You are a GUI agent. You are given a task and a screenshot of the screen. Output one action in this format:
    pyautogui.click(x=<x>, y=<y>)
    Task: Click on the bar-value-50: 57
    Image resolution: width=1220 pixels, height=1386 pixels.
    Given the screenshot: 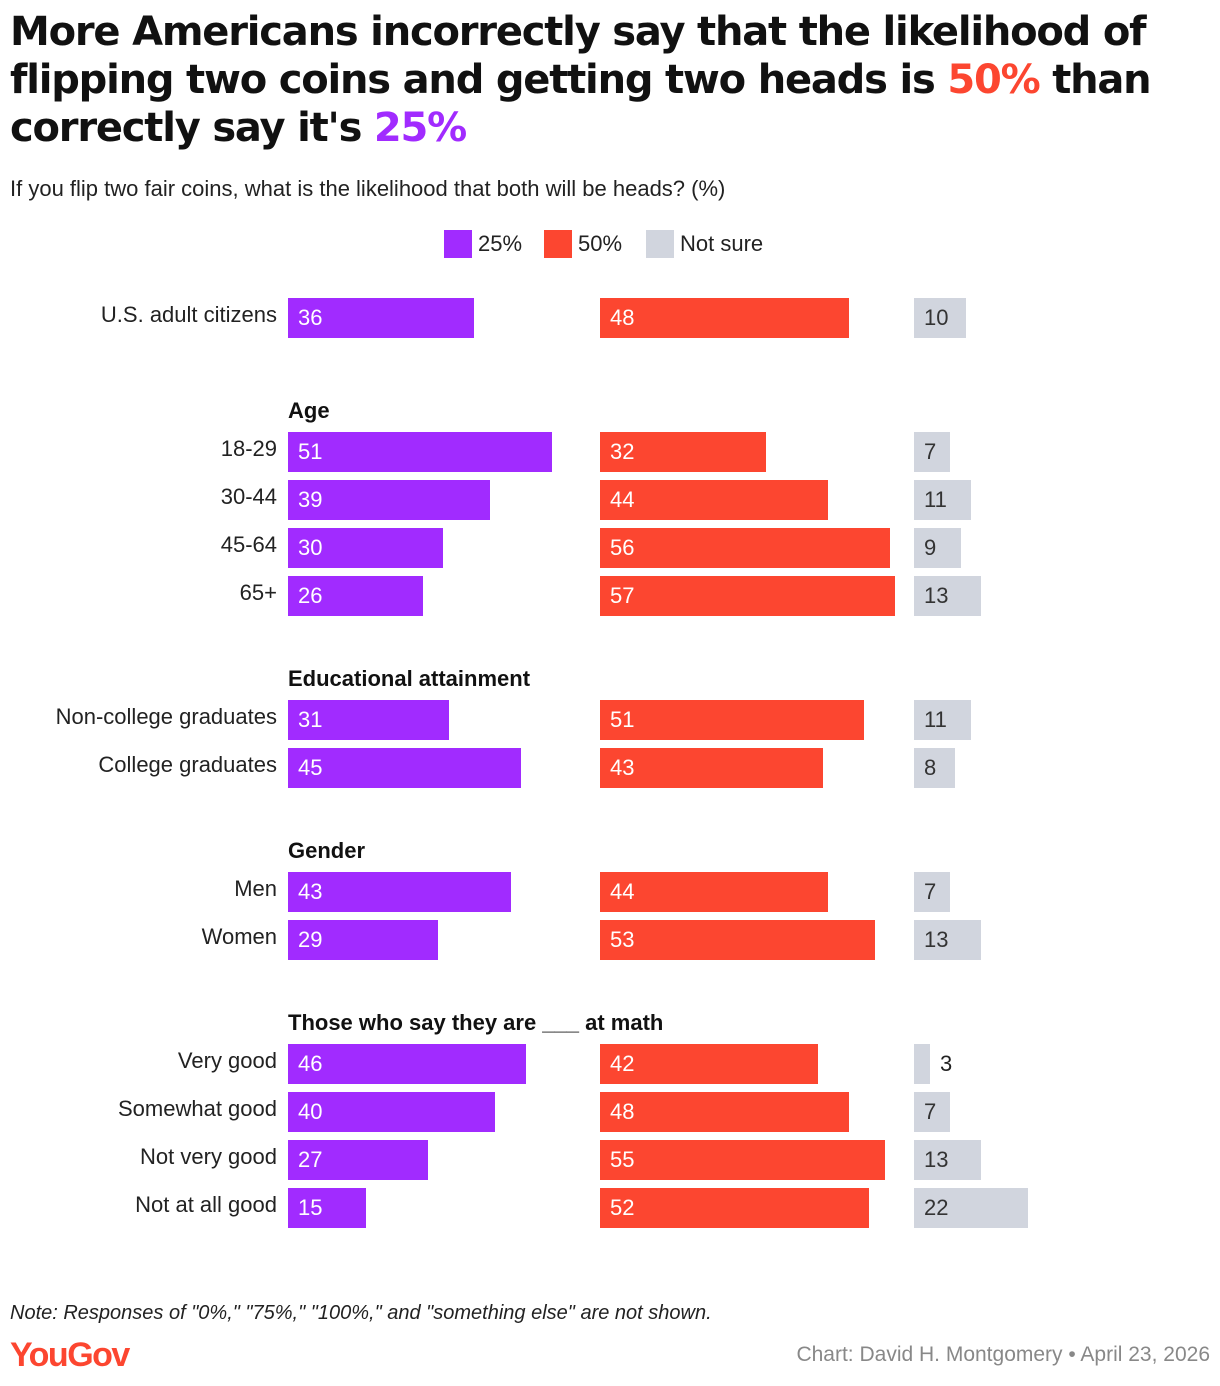 What is the action you would take?
    pyautogui.click(x=622, y=595)
    